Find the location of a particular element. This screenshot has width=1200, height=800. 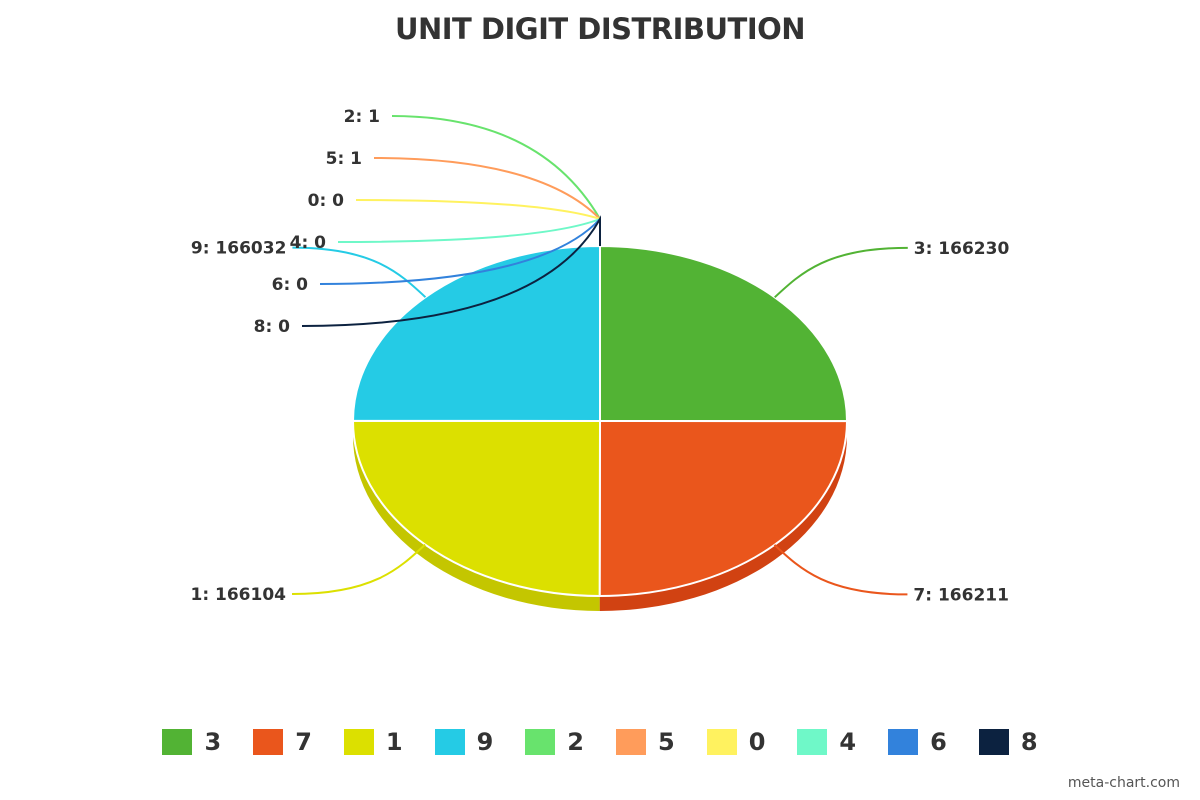

legend-label: 4 is located at coordinates (848, 742).